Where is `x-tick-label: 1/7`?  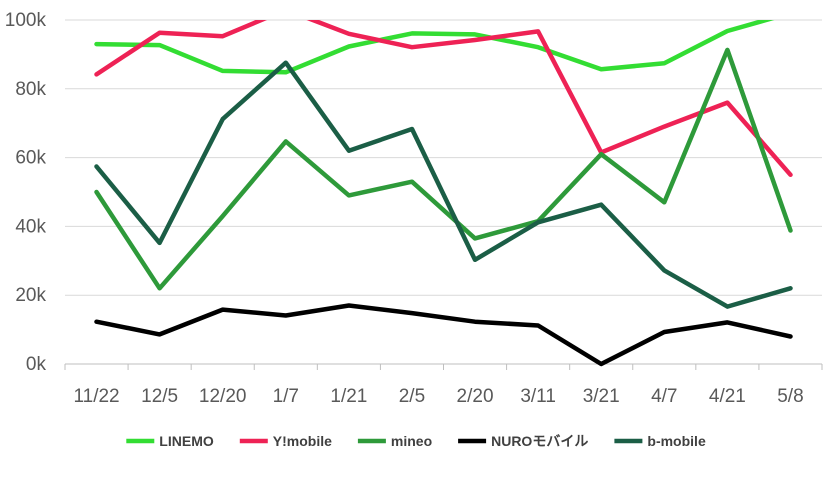
x-tick-label: 1/7 is located at coordinates (286, 396).